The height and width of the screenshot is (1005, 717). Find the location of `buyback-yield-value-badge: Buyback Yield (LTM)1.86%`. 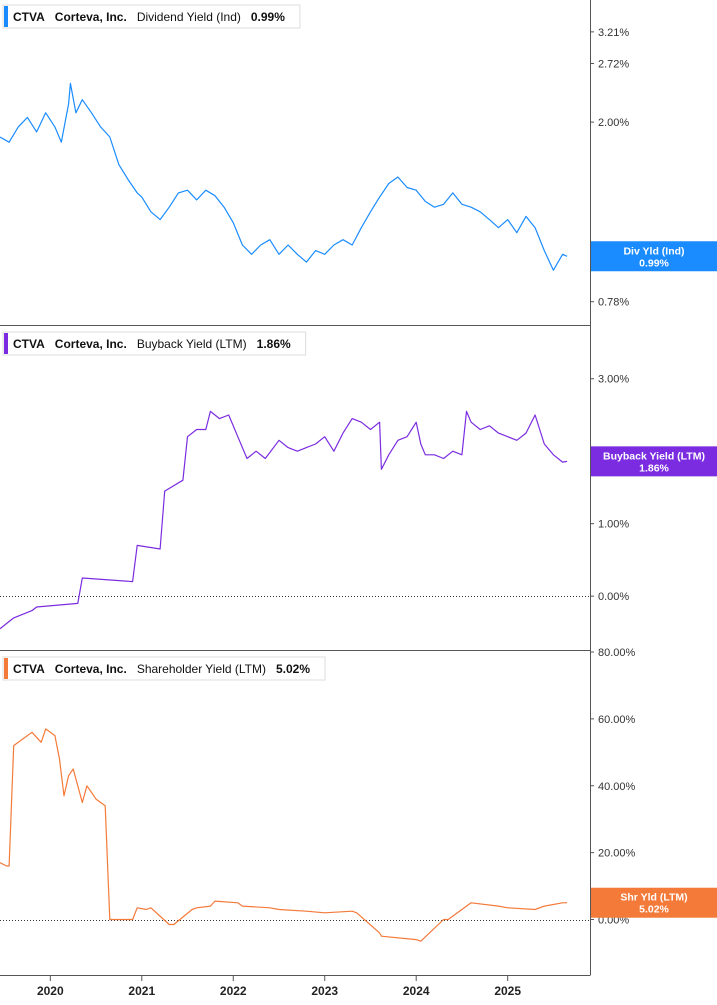

buyback-yield-value-badge: Buyback Yield (LTM)1.86% is located at coordinates (654, 461).